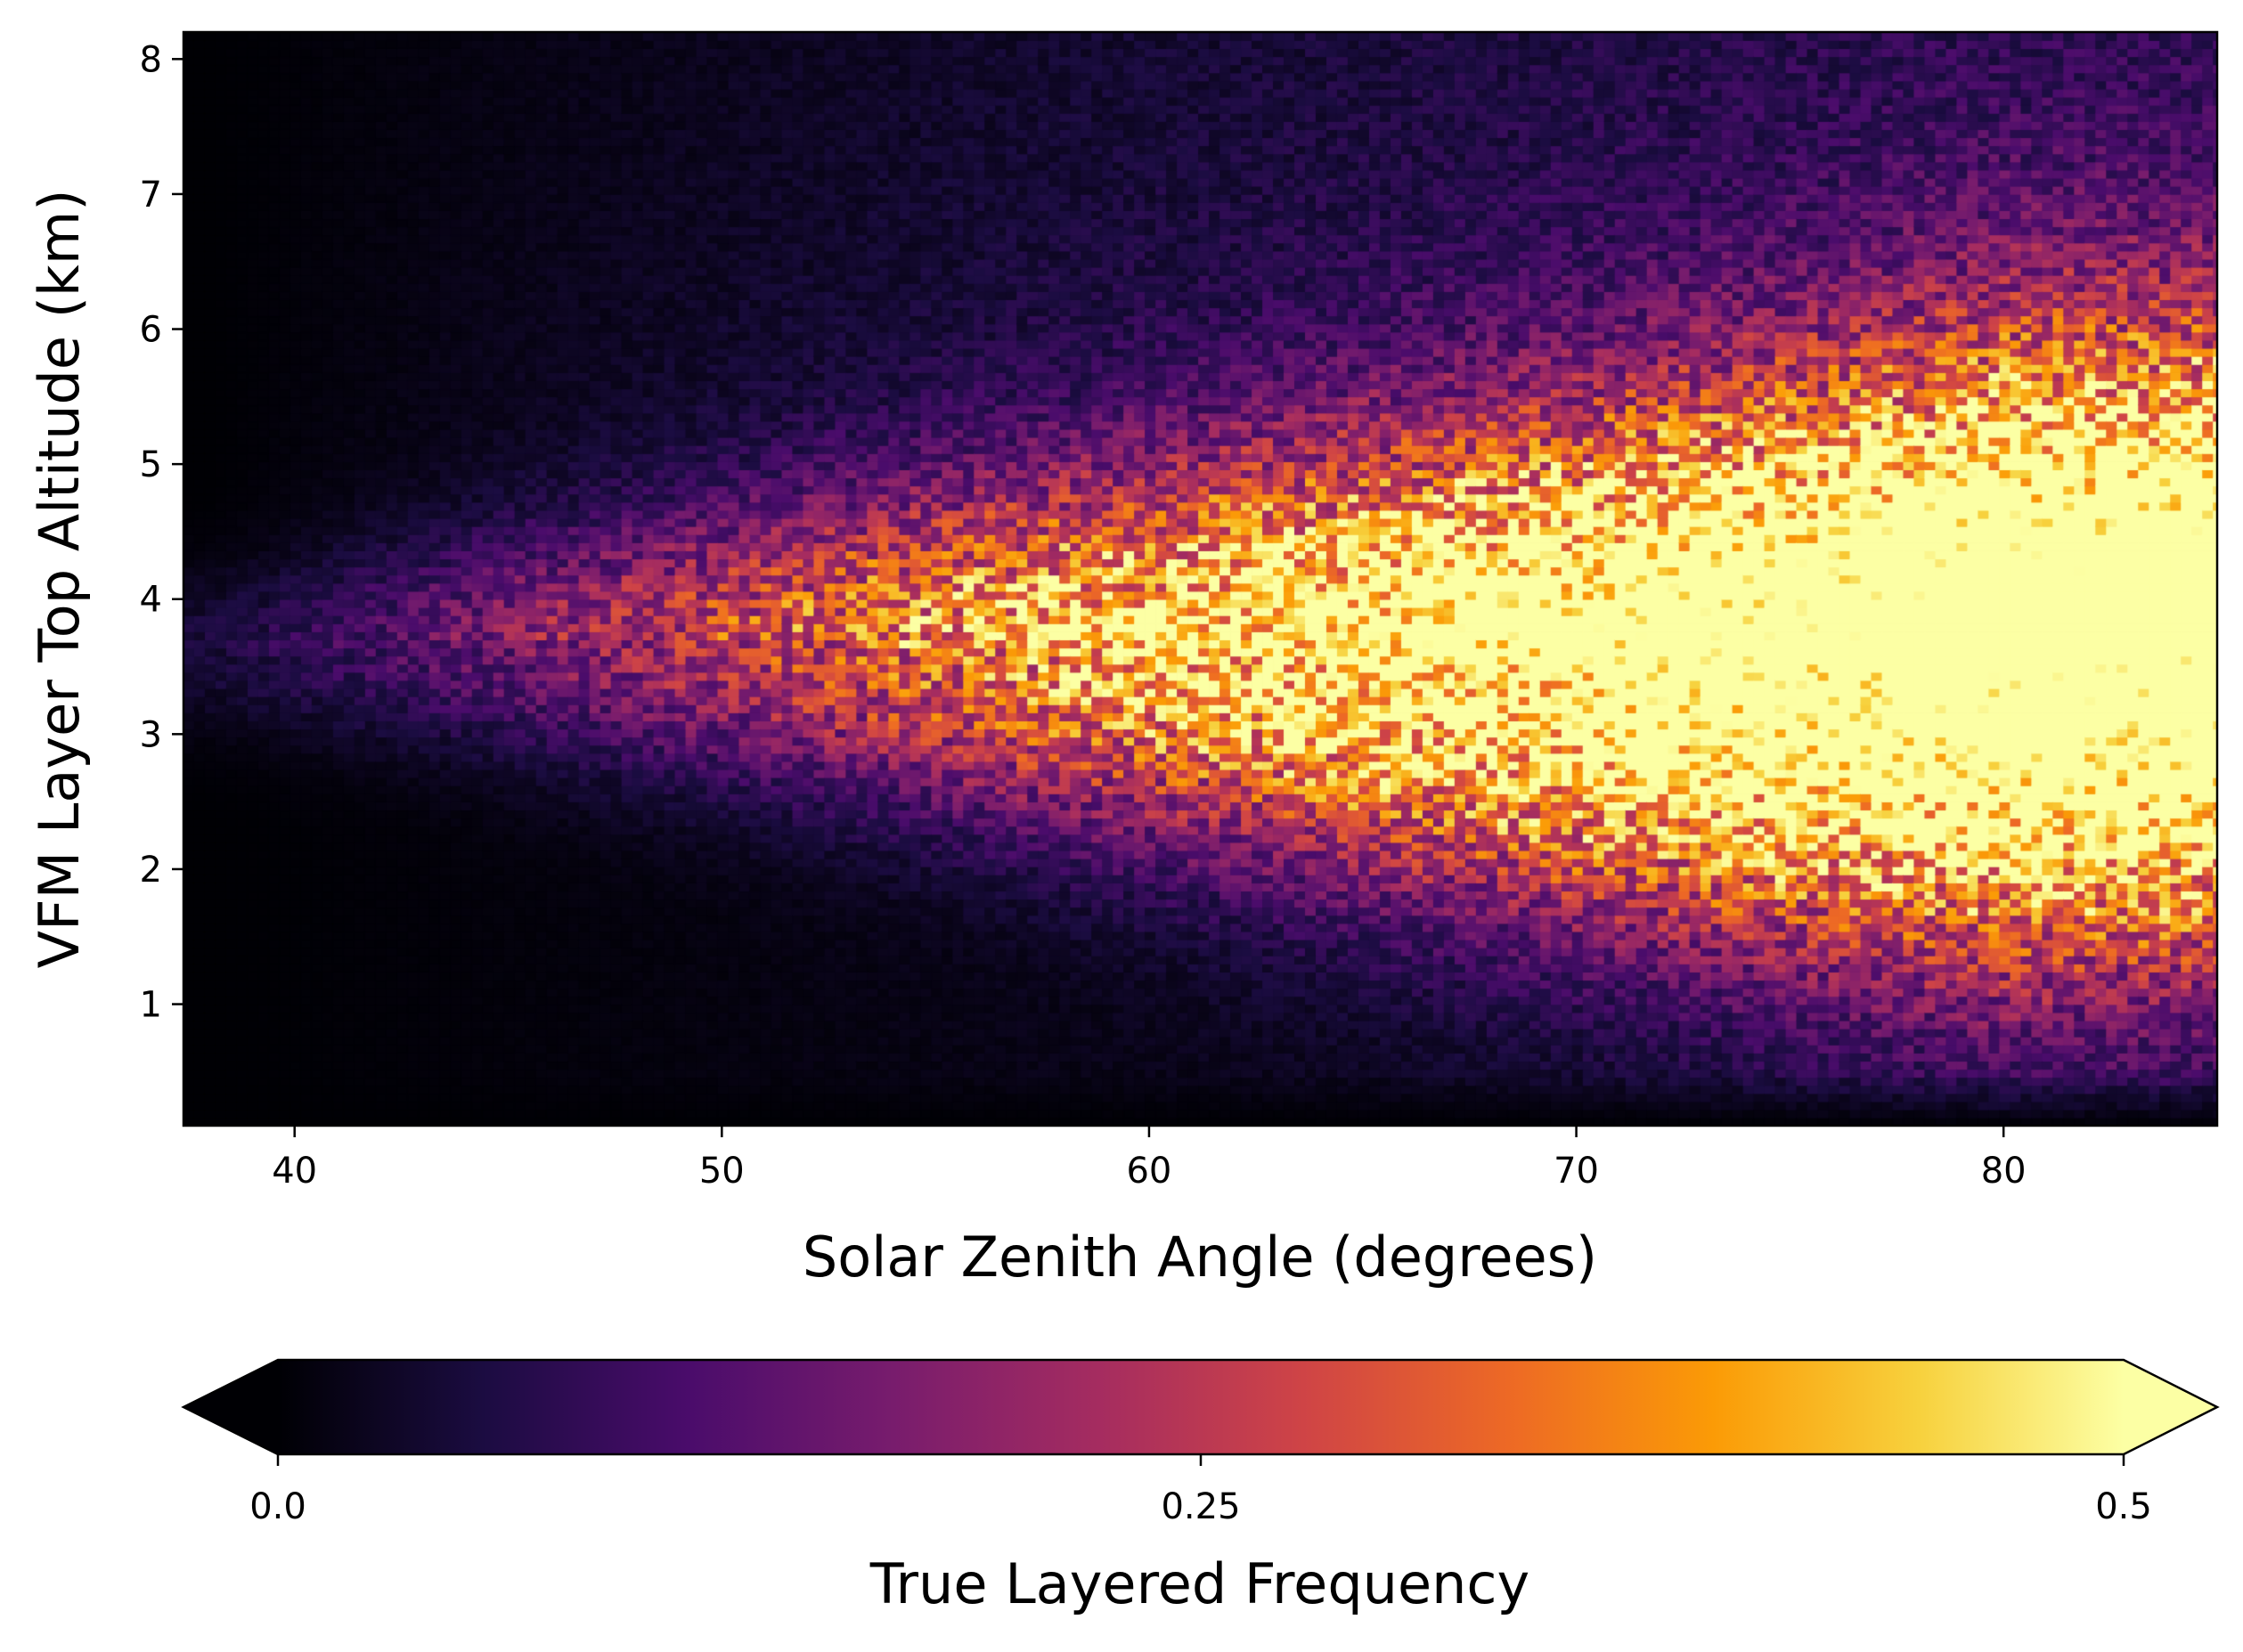  Describe the element at coordinates (2004, 1171) in the screenshot. I see `x-tick-label: 80` at that location.